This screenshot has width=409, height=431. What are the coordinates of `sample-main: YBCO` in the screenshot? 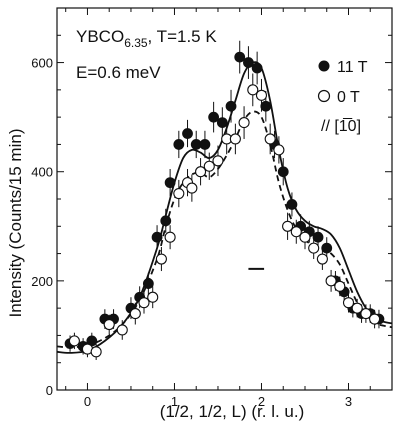 It's located at (100, 36).